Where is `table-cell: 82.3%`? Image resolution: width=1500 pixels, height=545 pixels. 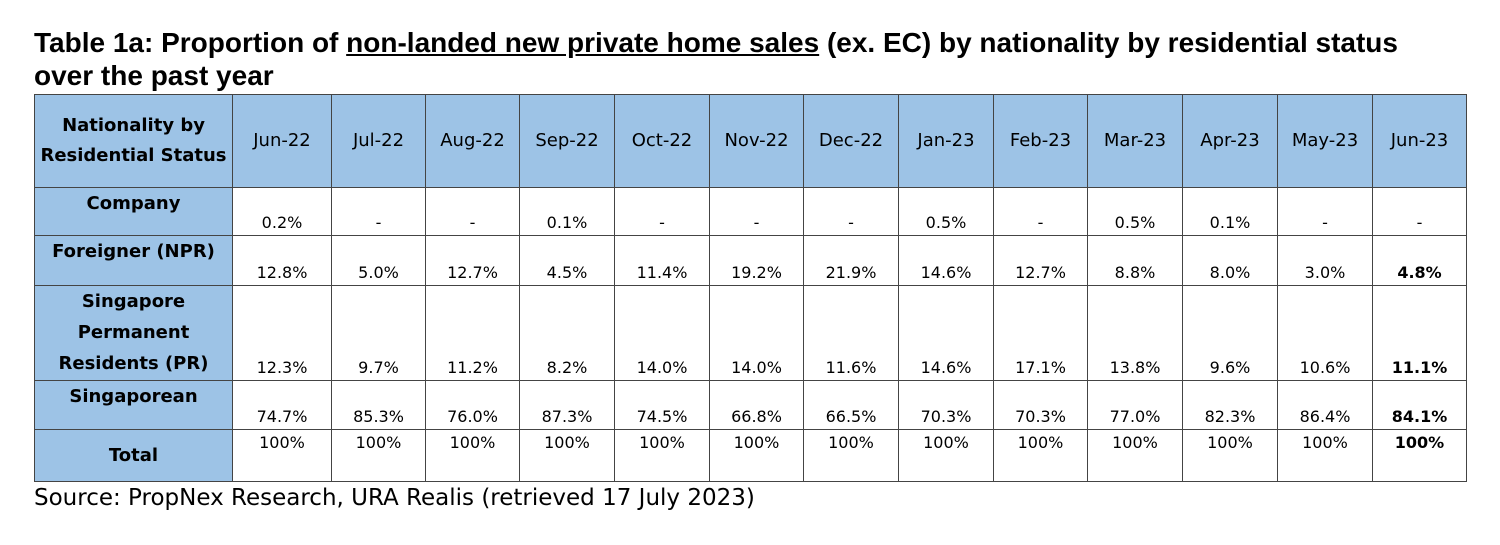 table-cell: 82.3% is located at coordinates (1230, 405).